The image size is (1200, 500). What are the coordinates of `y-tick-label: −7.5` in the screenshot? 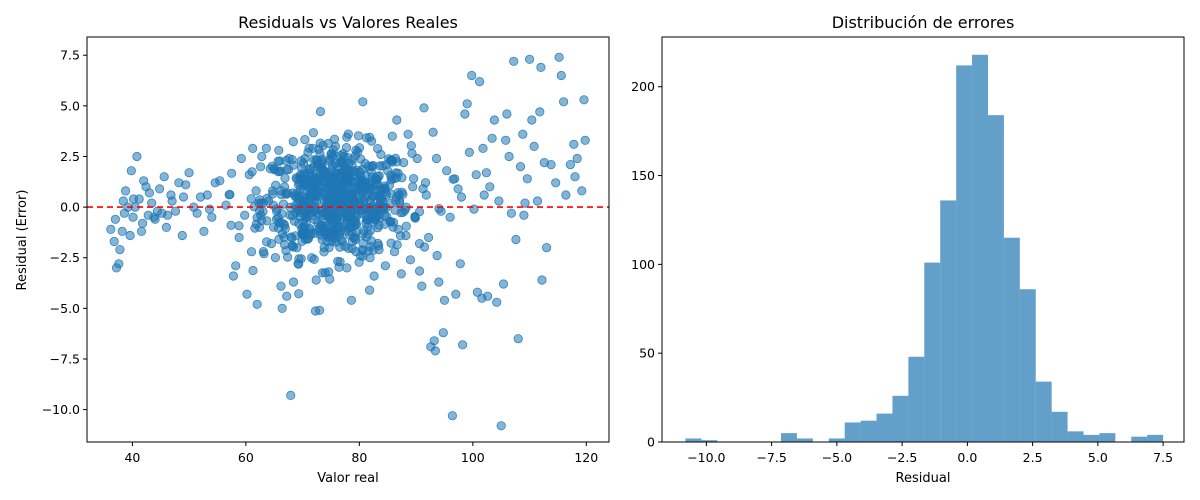 It's located at (65, 358).